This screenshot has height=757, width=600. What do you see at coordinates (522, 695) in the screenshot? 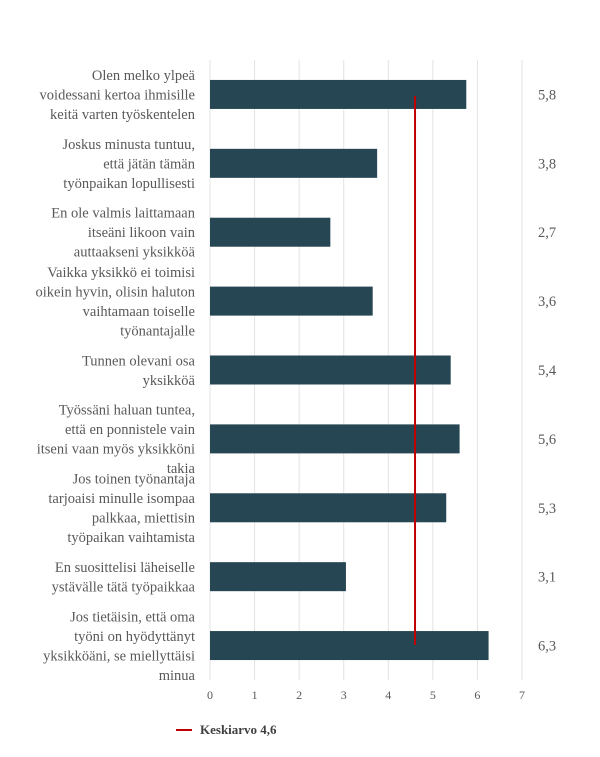
I see `x-tick-label: 7` at bounding box center [522, 695].